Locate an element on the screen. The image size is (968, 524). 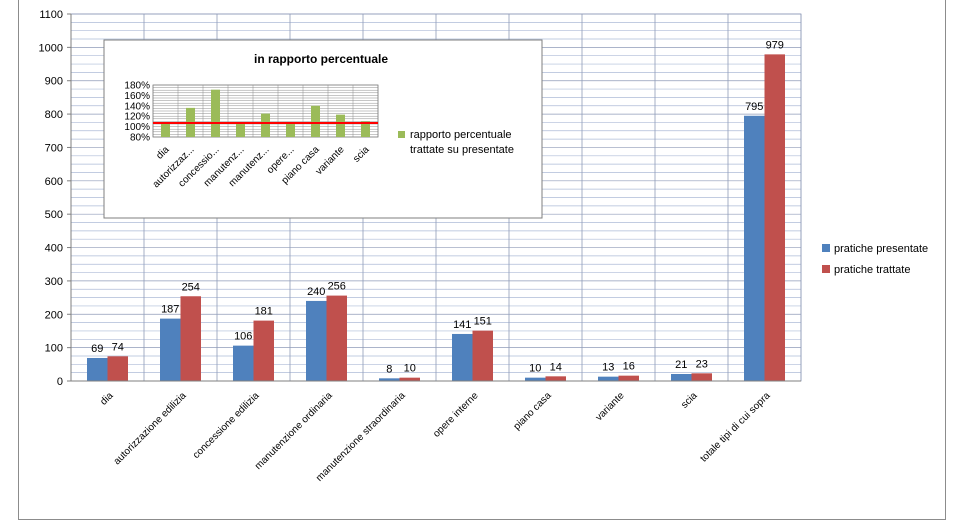
inset-y-tick-label: 180% is located at coordinates (137, 86).